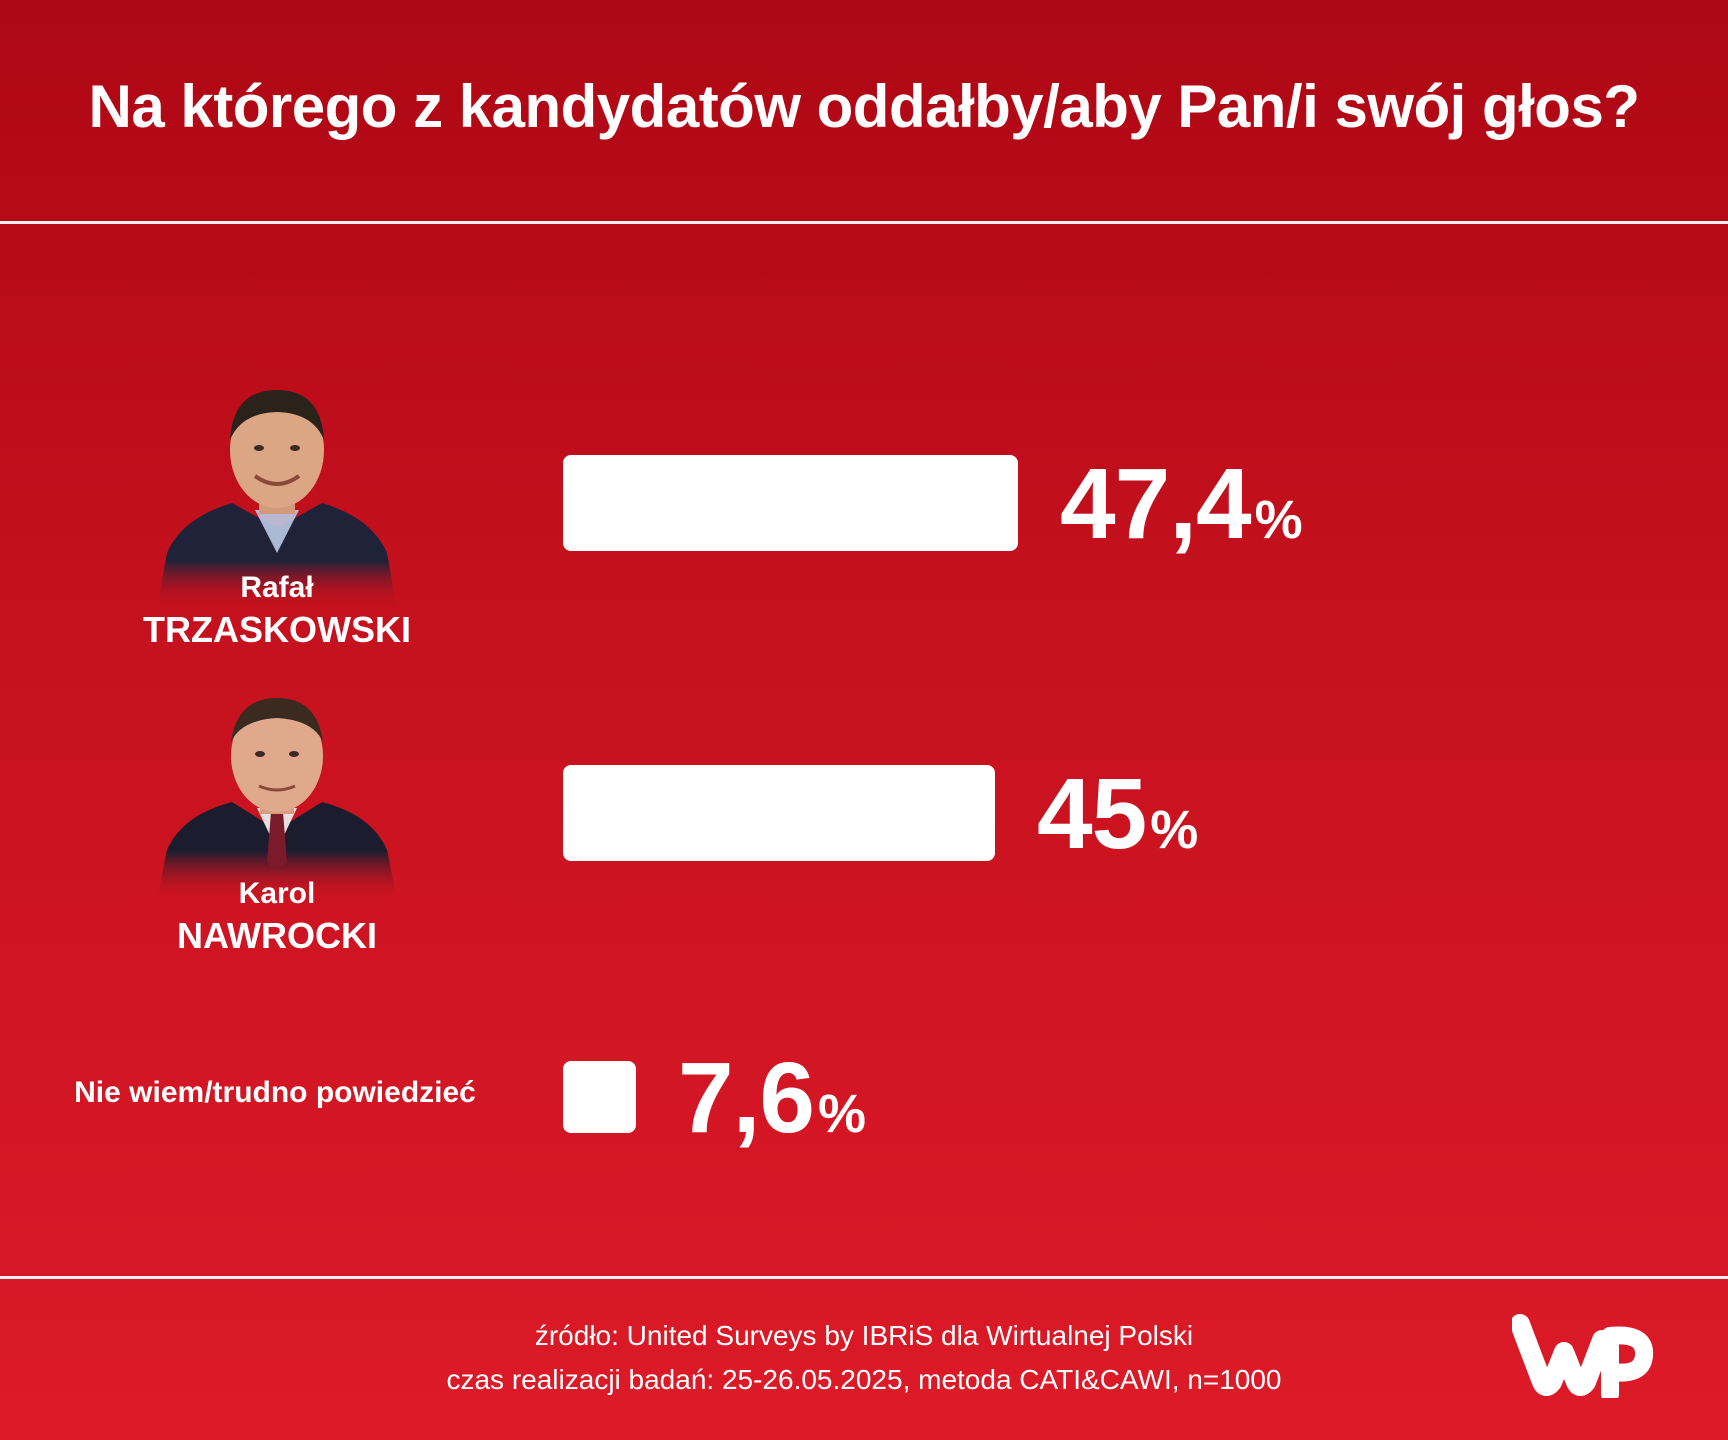 The width and height of the screenshot is (1728, 1440). What do you see at coordinates (277, 493) in the screenshot?
I see `candidate-photo-trzaskowski` at bounding box center [277, 493].